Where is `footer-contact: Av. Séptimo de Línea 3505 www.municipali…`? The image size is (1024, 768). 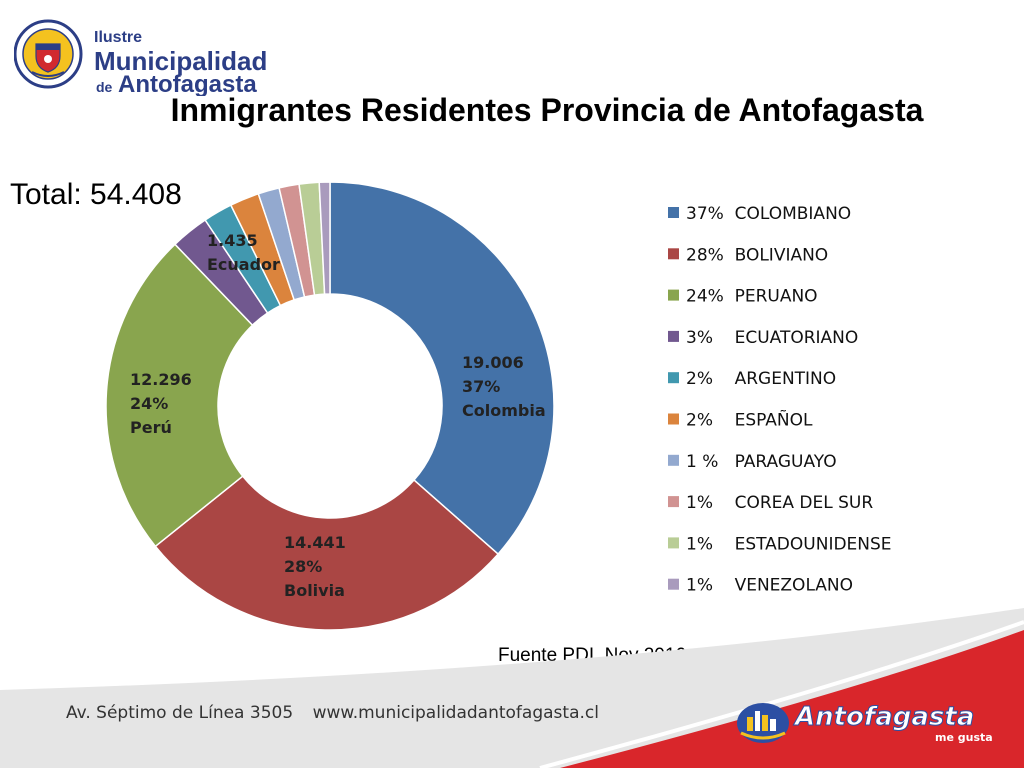
footer-contact: Av. Séptimo de Línea 3505 www.municipali… is located at coordinates (339, 713).